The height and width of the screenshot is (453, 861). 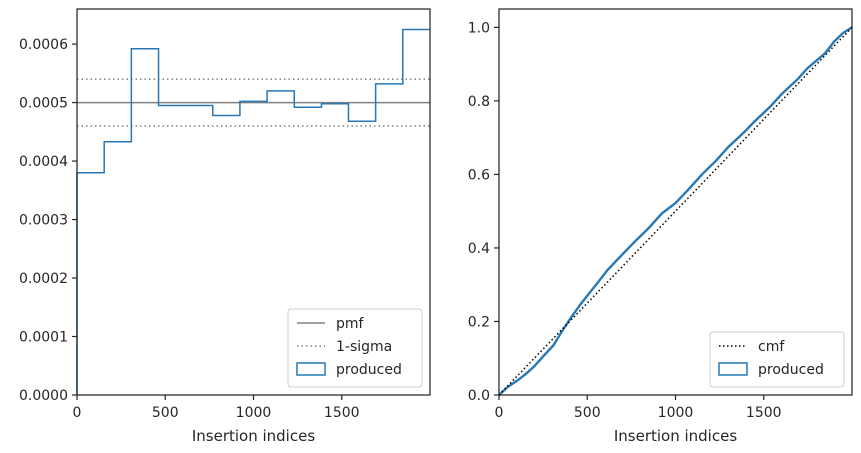 I want to click on cmf-x-axis-label: Insertion indices, so click(x=675, y=436).